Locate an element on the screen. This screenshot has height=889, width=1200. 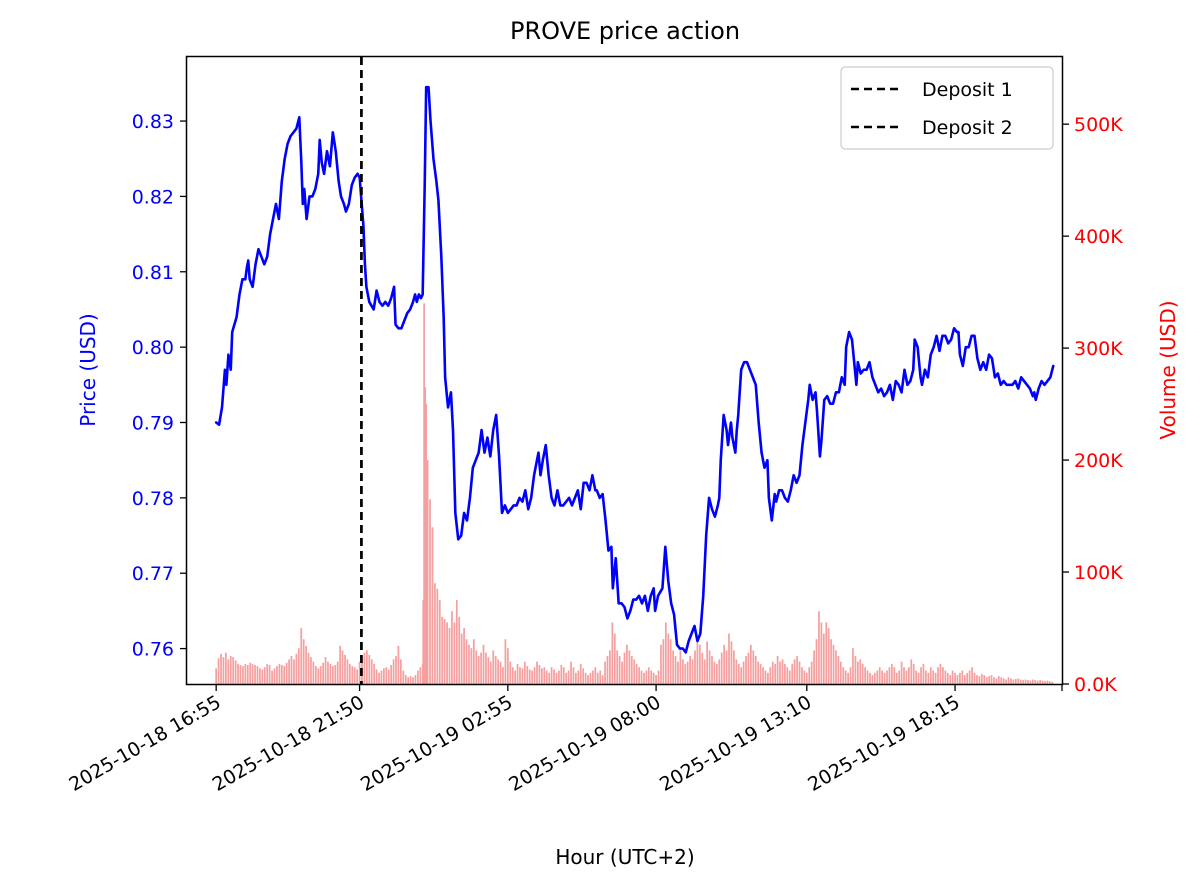
y-tick-label: 0.77 is located at coordinates (153, 574).